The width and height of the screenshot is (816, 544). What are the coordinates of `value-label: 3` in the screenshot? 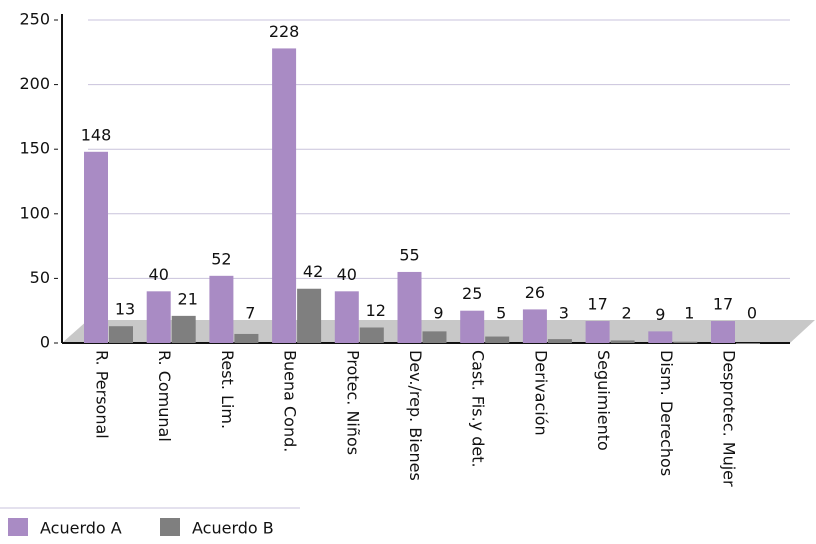 It's located at (564, 313).